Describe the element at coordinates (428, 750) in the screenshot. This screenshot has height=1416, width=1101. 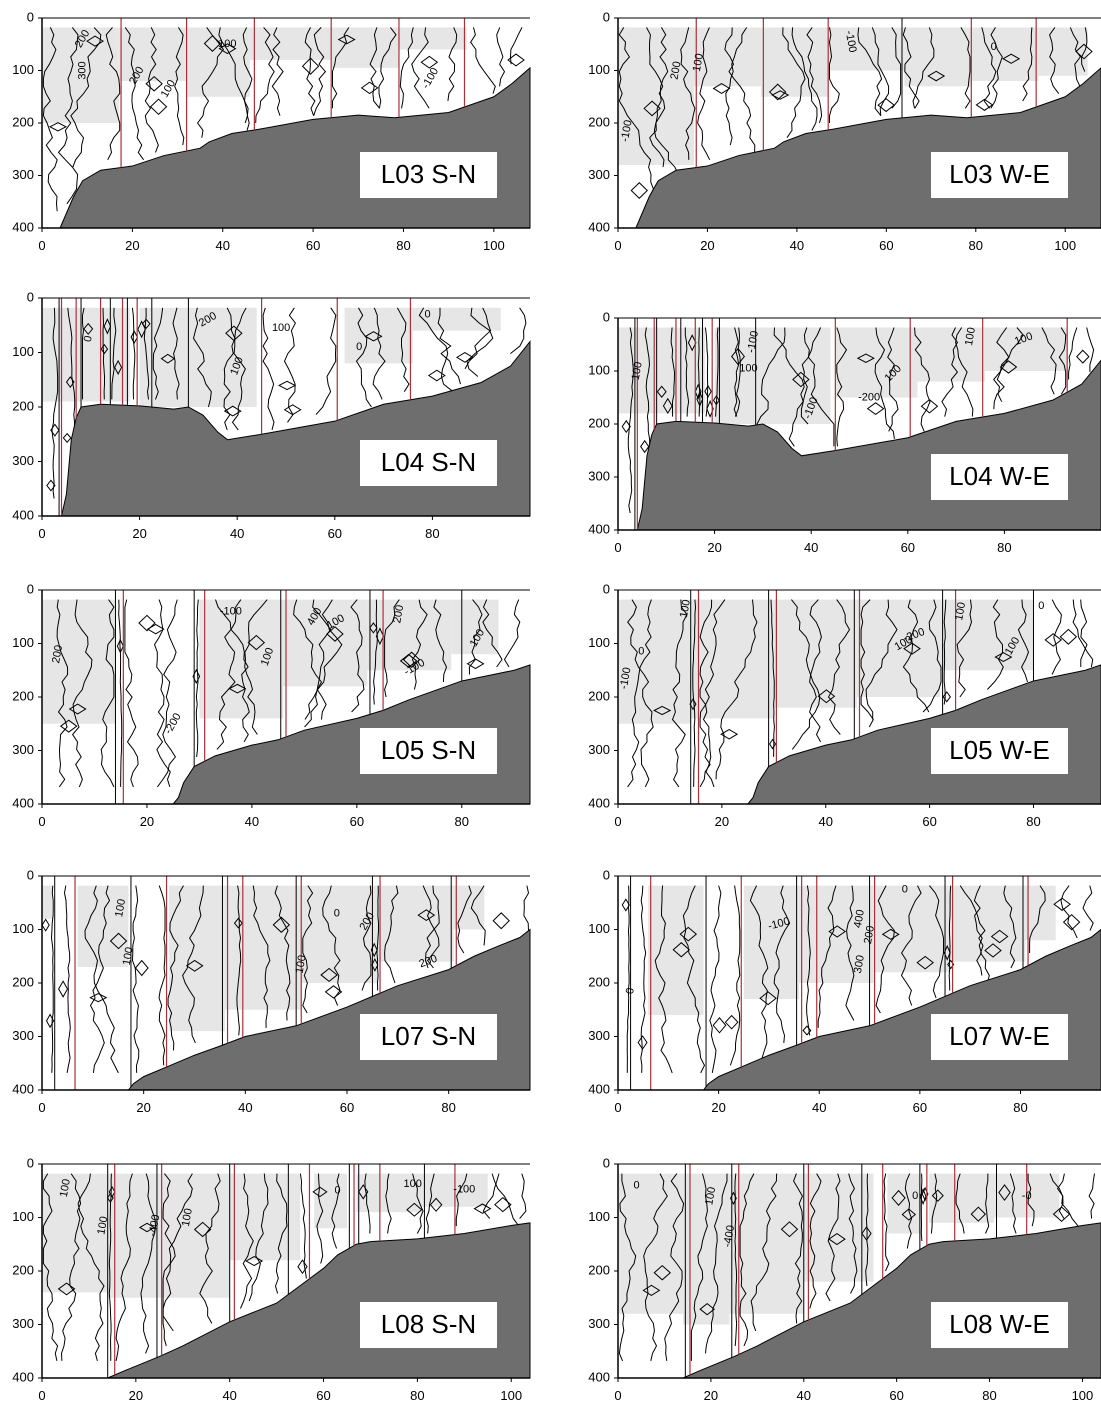
I see `panel-label: L05 S-N` at that location.